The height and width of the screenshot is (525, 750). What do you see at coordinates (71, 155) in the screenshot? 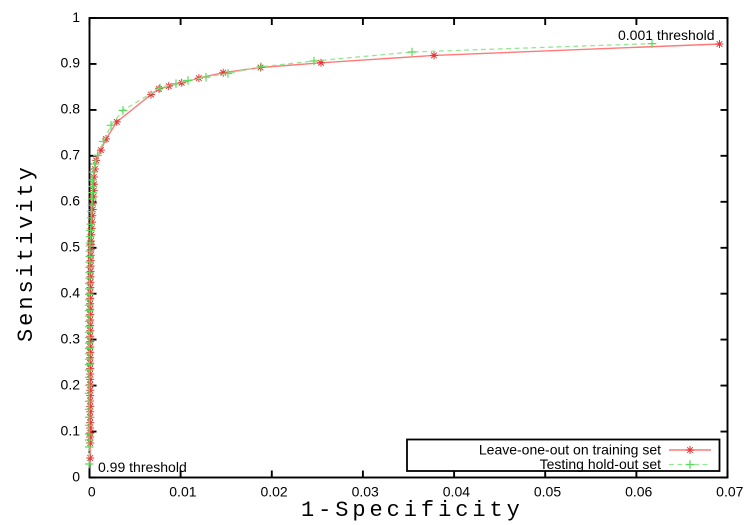
I see `svg-text: 0.7` at bounding box center [71, 155].